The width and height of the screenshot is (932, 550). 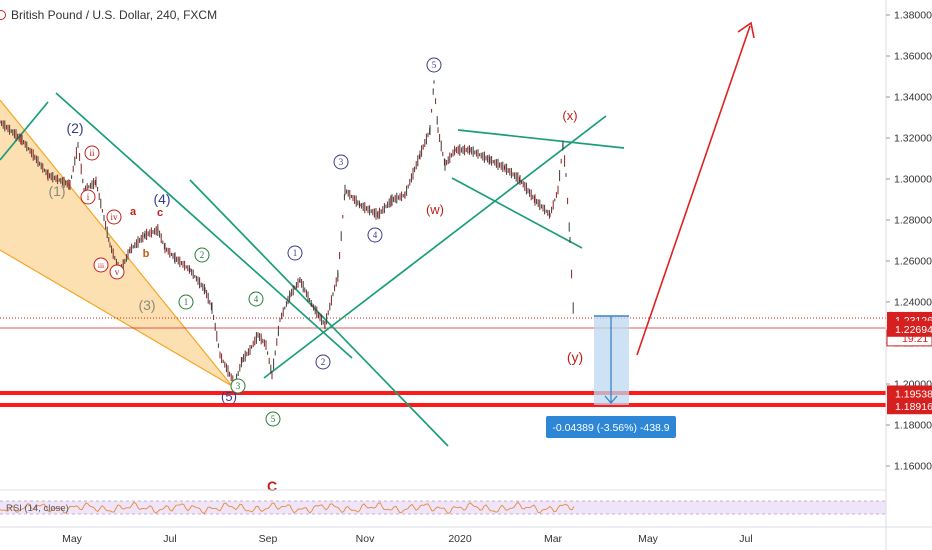 I want to click on rsi-band, so click(x=443, y=507).